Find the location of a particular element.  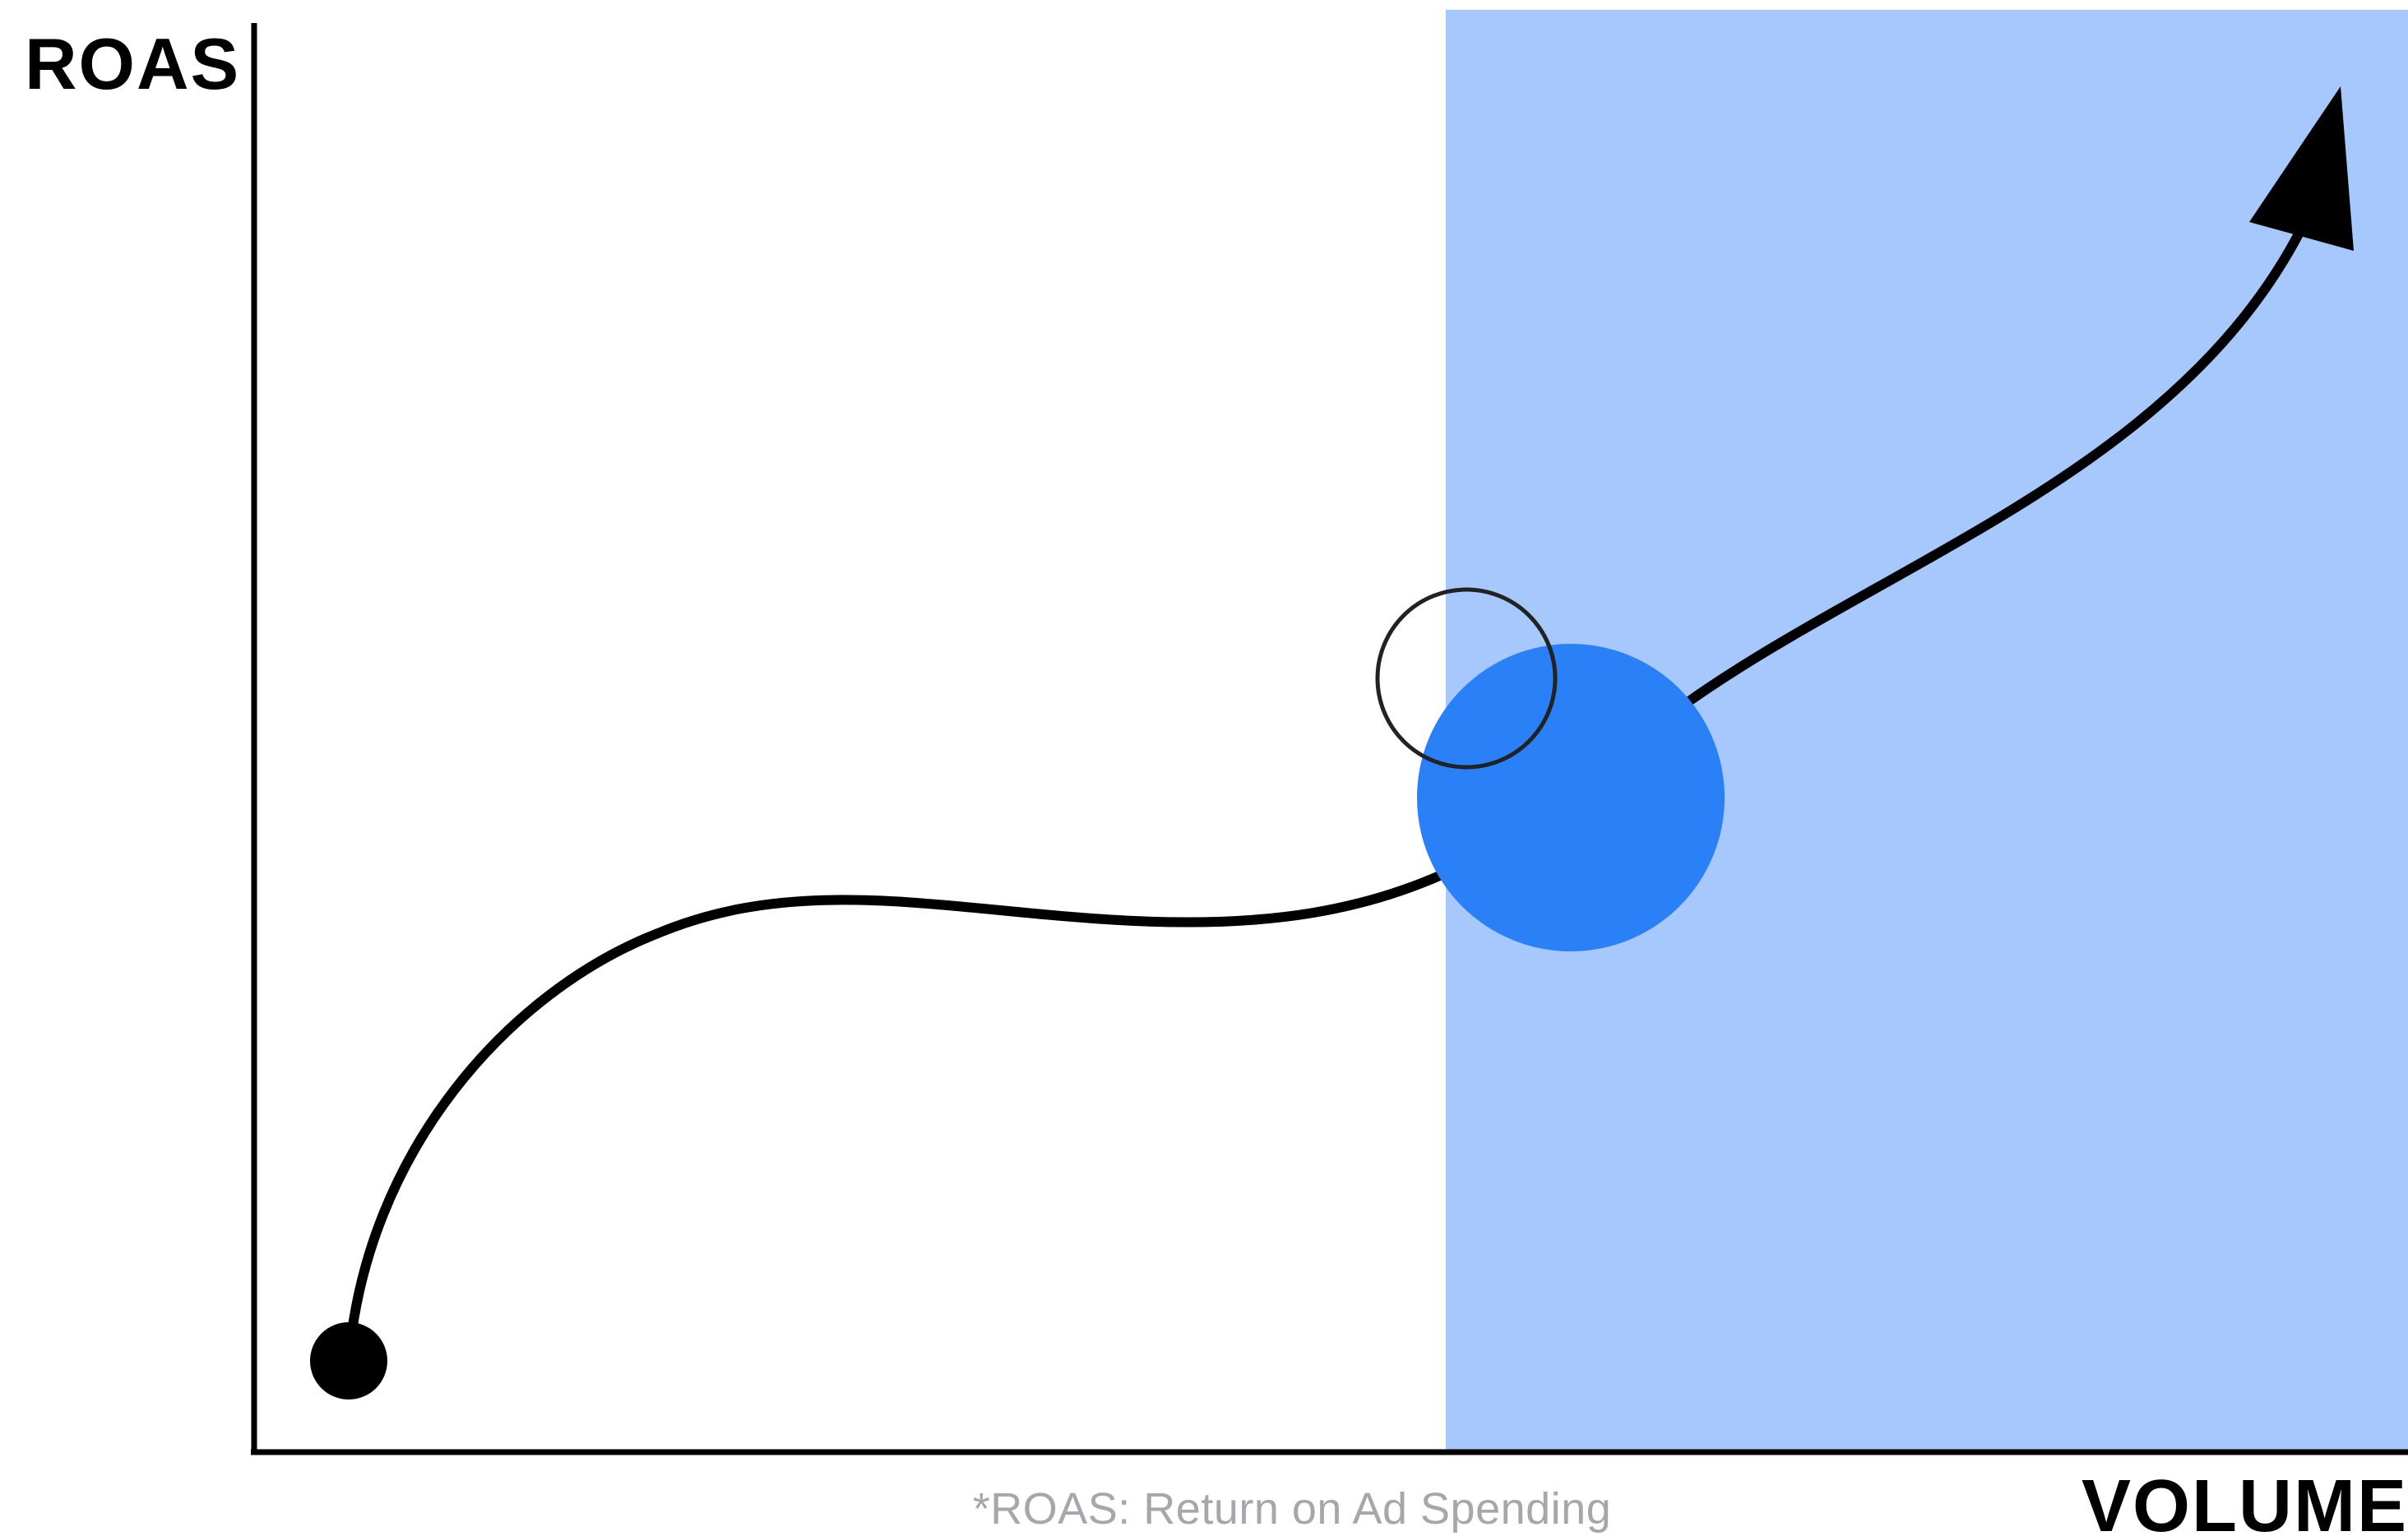

footnote: *ROAS: Return on Ad Spending is located at coordinates (1292, 1509).